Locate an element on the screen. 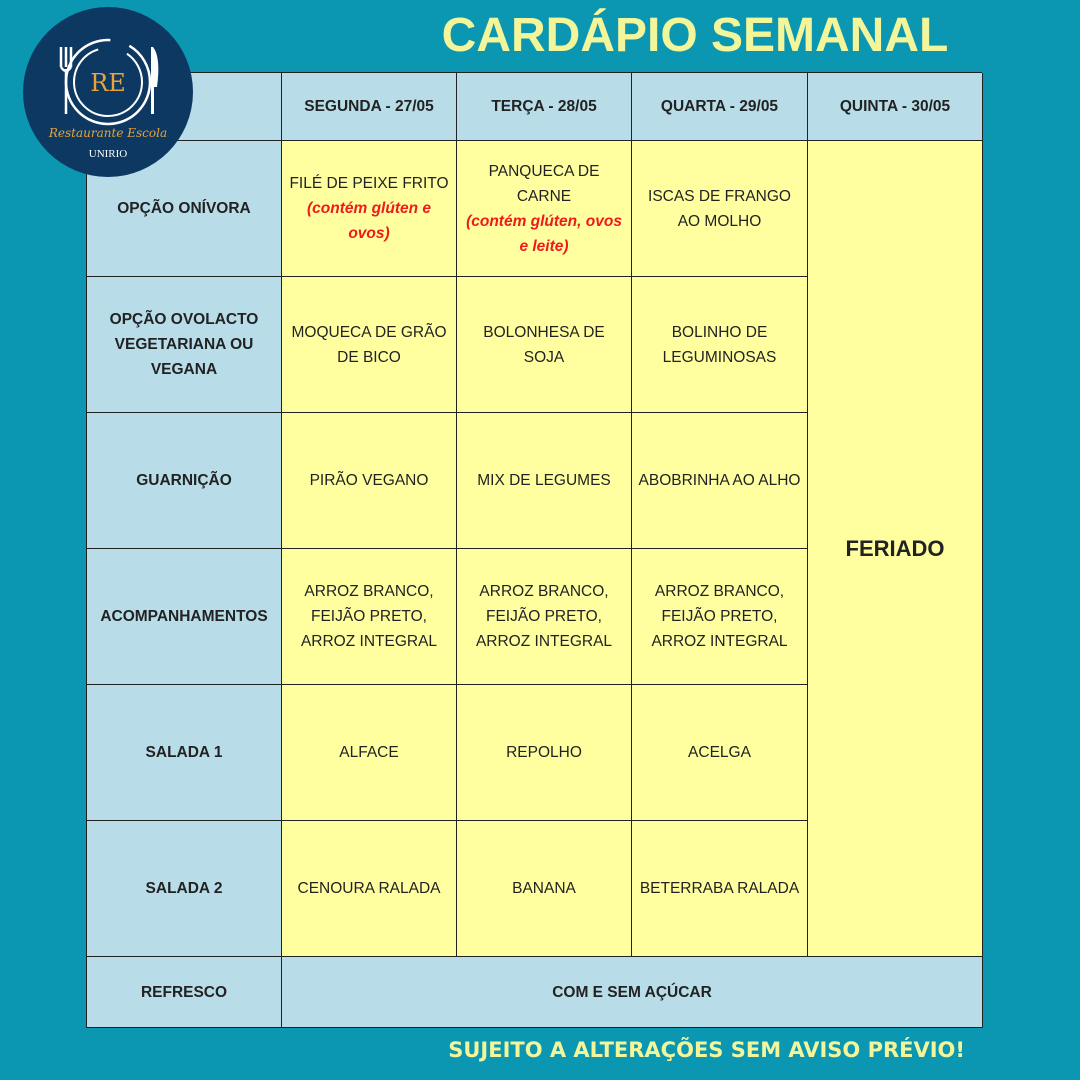 Image resolution: width=1080 pixels, height=1080 pixels. day-header: TERÇA - 28/05 is located at coordinates (544, 107).